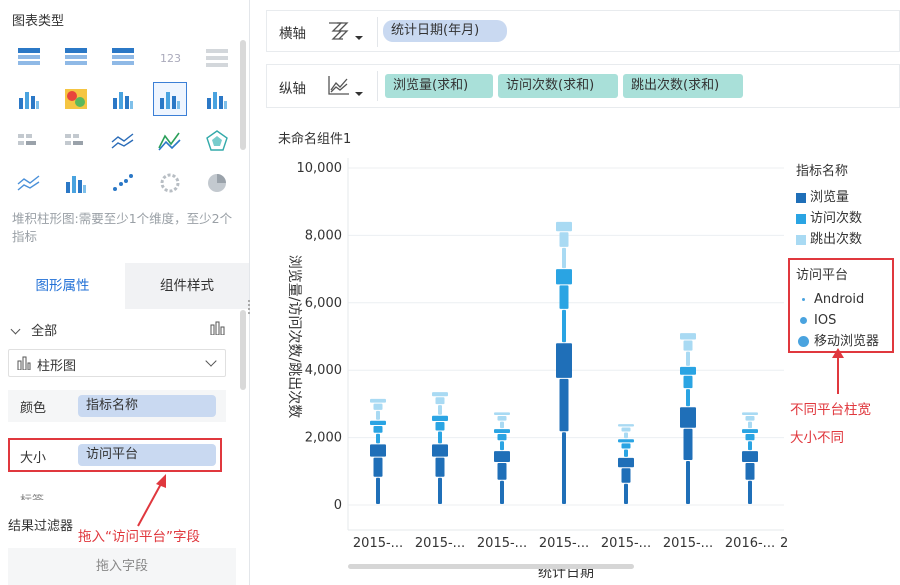 This screenshot has width=900, height=585. Describe the element at coordinates (170, 99) in the screenshot. I see `bar-chart-icon` at that location.